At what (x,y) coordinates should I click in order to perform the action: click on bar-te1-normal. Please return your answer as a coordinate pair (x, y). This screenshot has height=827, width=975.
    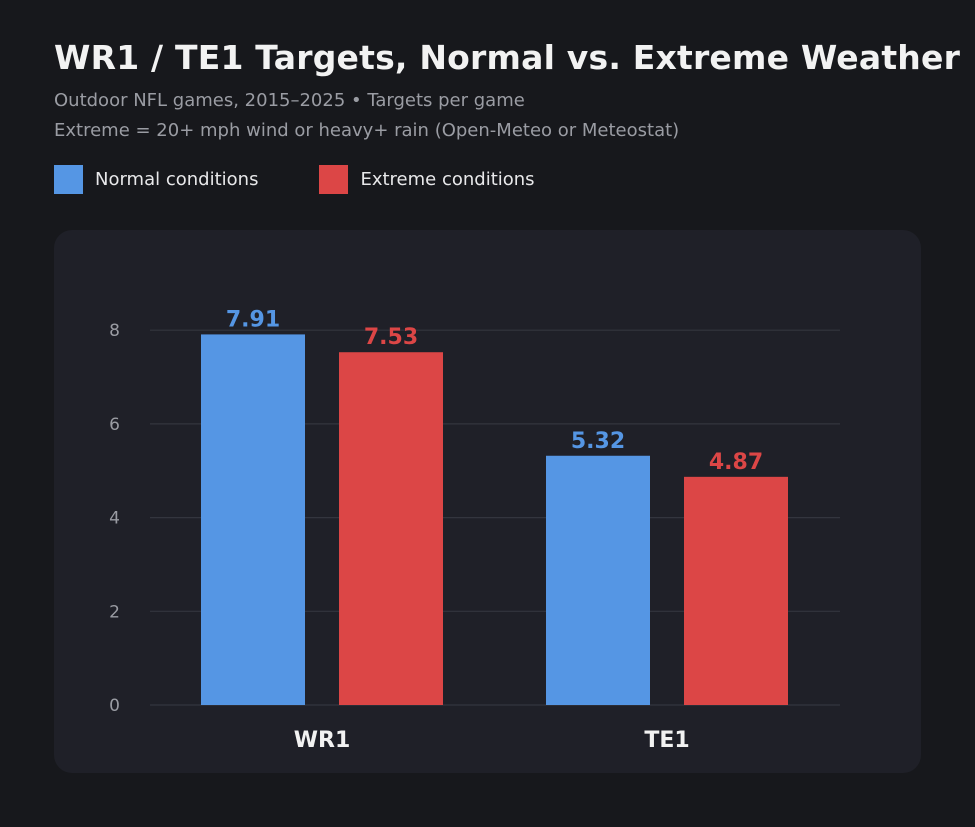
    Looking at the image, I should click on (598, 580).